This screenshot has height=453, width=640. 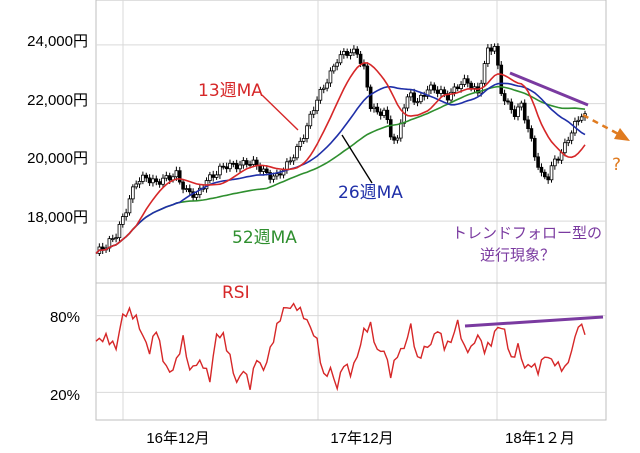 What do you see at coordinates (57, 41) in the screenshot?
I see `price-y-tick: 24,000円` at bounding box center [57, 41].